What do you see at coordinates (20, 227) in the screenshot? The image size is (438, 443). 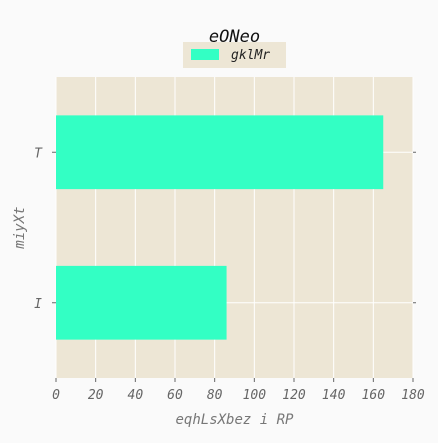 I see `y-axis-label: miyXt` at bounding box center [20, 227].